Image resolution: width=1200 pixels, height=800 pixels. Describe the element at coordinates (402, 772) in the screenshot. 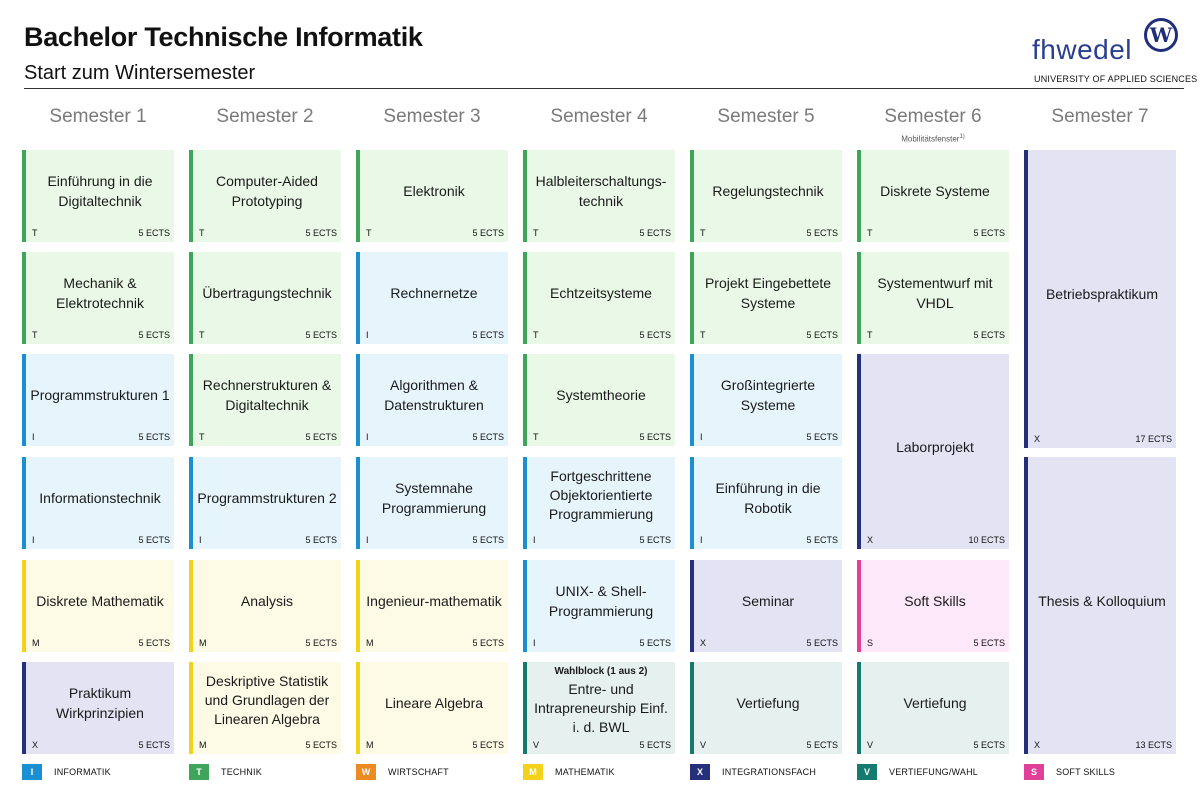

I see `legend-item-wirtschaft: W WIRTSCHAFT` at that location.